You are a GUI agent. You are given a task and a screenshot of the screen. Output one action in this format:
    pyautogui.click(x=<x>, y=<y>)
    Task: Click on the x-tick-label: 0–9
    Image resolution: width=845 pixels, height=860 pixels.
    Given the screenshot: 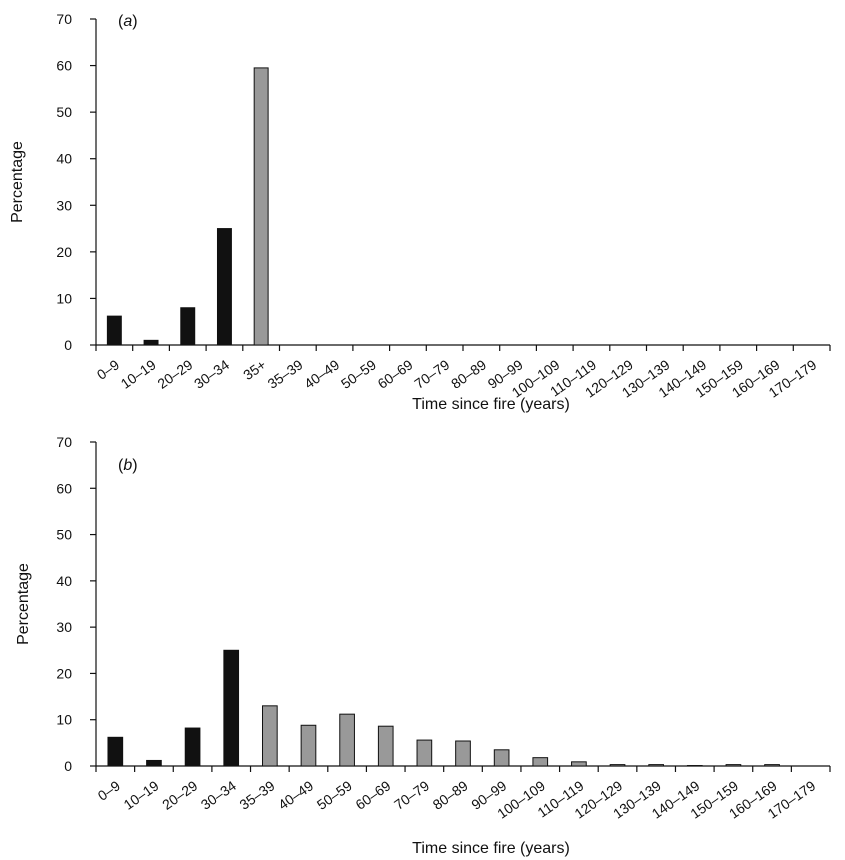 What is the action you would take?
    pyautogui.click(x=109, y=790)
    